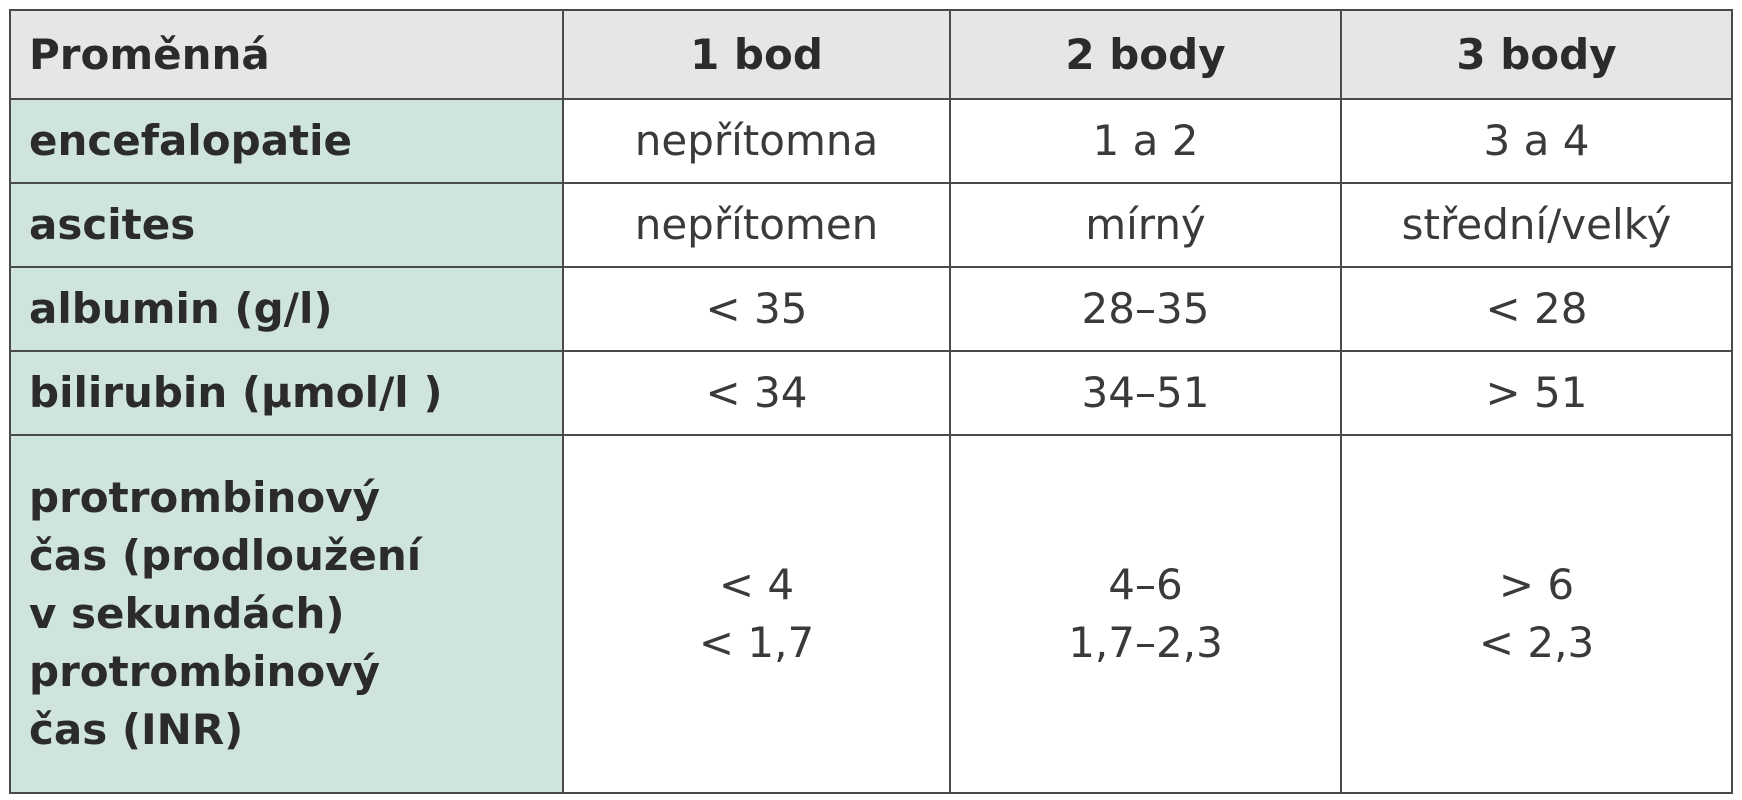 Image resolution: width=1742 pixels, height=800 pixels. What do you see at coordinates (286, 393) in the screenshot?
I see `row-label: bilirubin (µmol/l )` at bounding box center [286, 393].